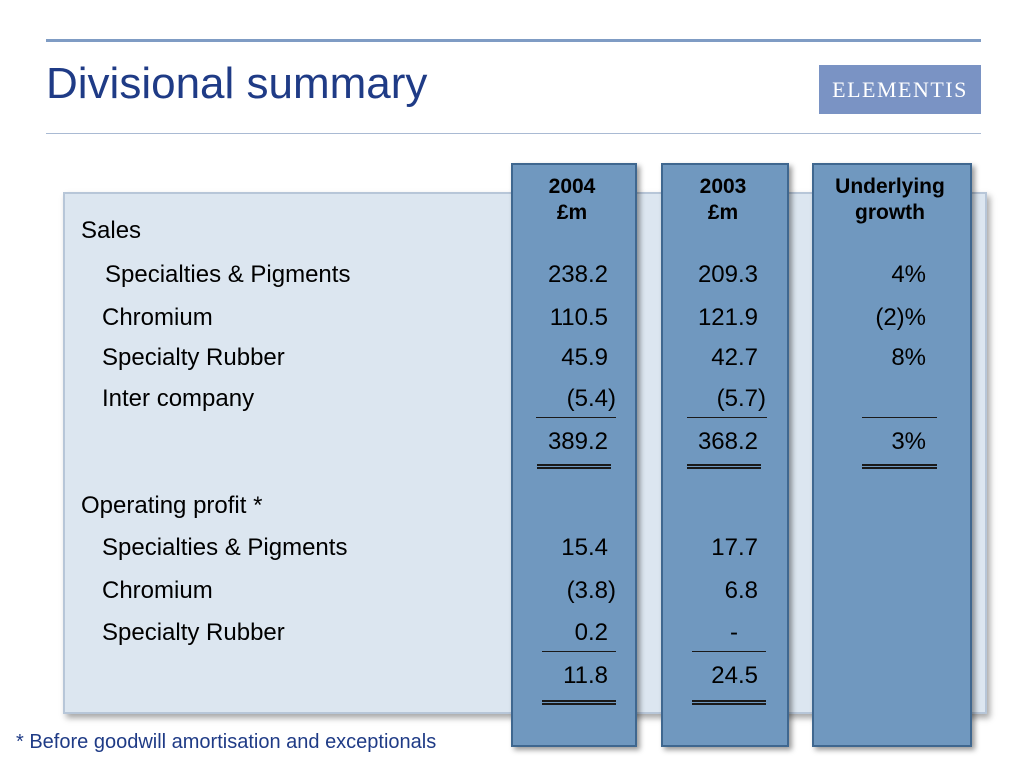  What do you see at coordinates (579, 651) in the screenshot?
I see `profit-2004-subtotal-rule` at bounding box center [579, 651].